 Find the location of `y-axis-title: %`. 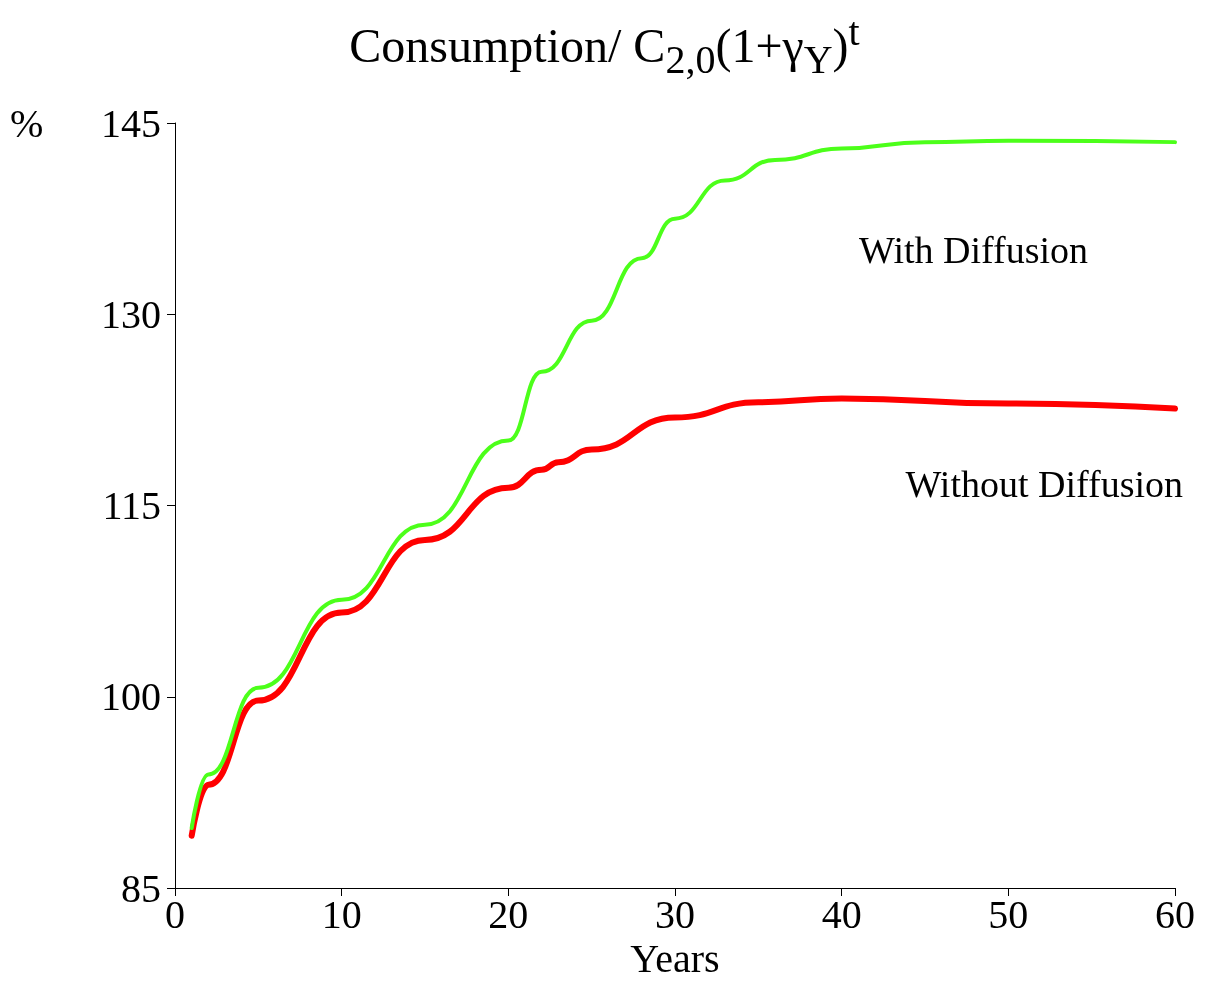

y-axis-title: % is located at coordinates (27, 123).